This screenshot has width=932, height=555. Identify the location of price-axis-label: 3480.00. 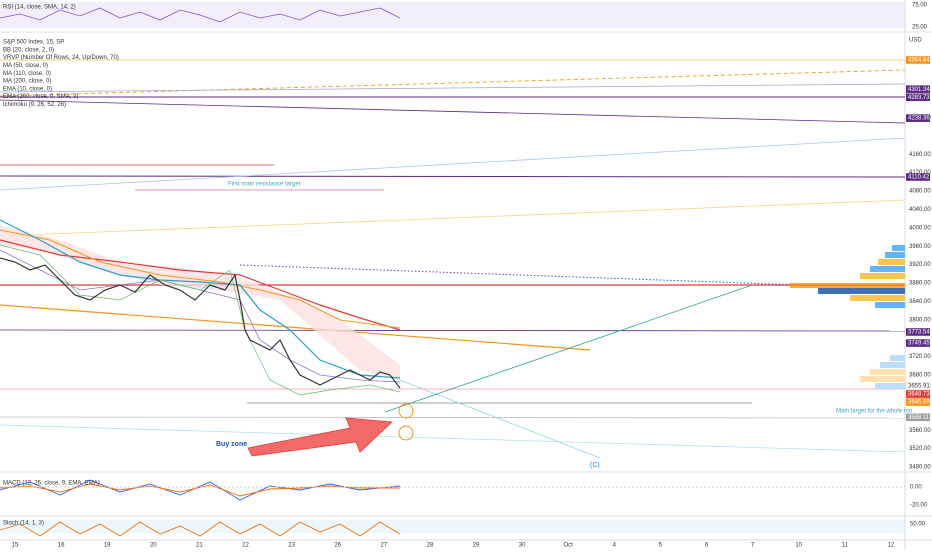
(920, 468).